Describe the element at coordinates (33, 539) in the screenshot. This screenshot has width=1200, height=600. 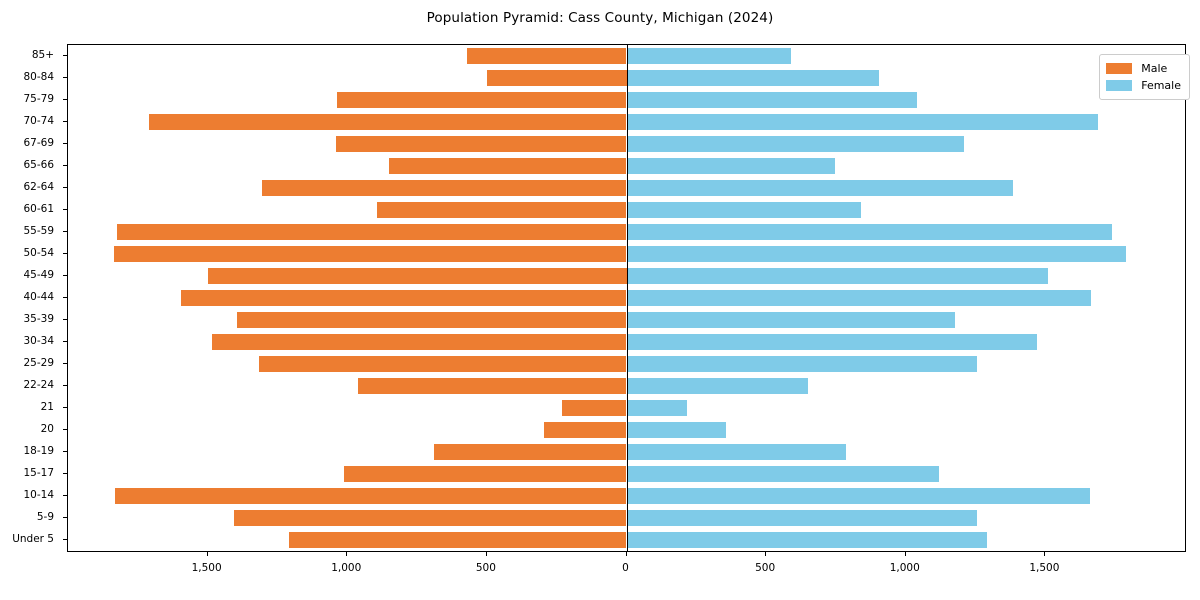
I see `y-tick-label: Under 5` at that location.